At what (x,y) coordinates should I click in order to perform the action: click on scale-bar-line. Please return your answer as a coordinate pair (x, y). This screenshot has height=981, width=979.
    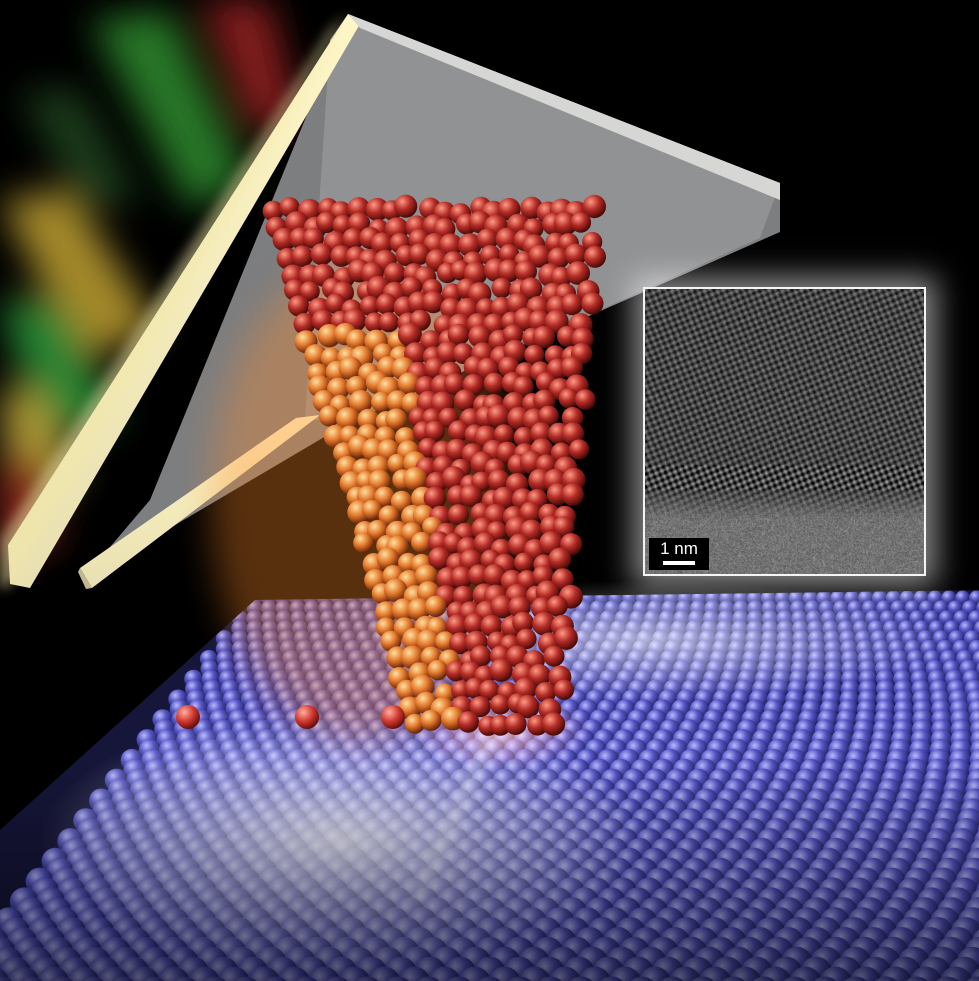
    Looking at the image, I should click on (679, 563).